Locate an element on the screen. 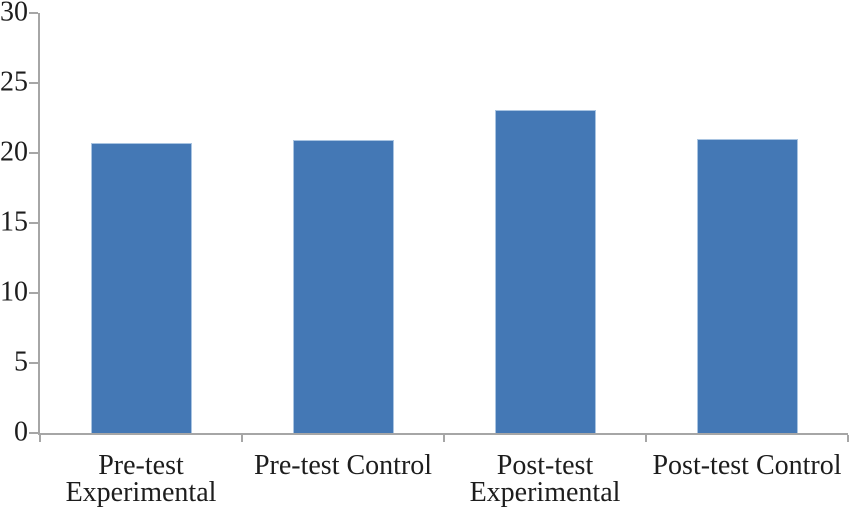 The width and height of the screenshot is (854, 508). x-axis-category-label: Pre-test Control is located at coordinates (343, 465).